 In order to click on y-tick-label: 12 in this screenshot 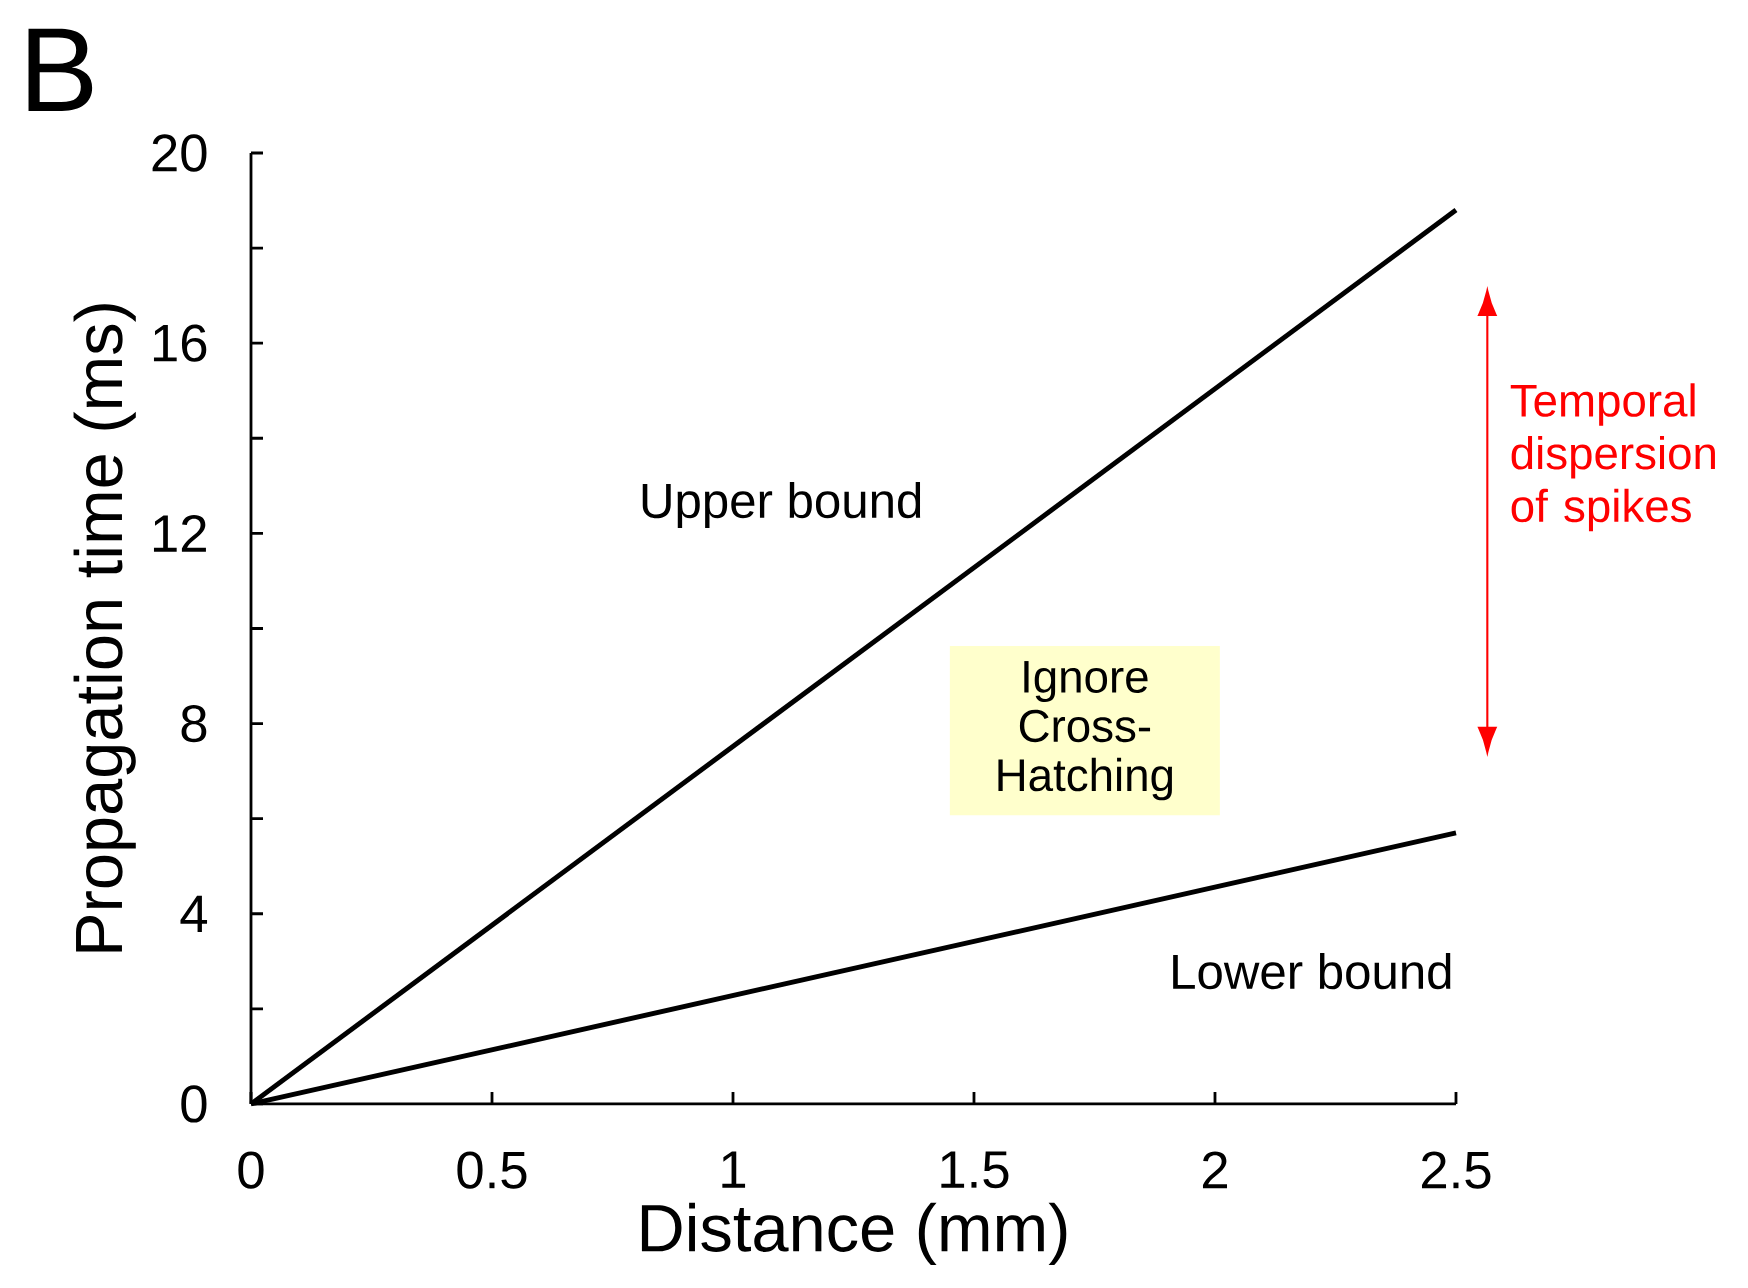, I will do `click(179, 533)`.